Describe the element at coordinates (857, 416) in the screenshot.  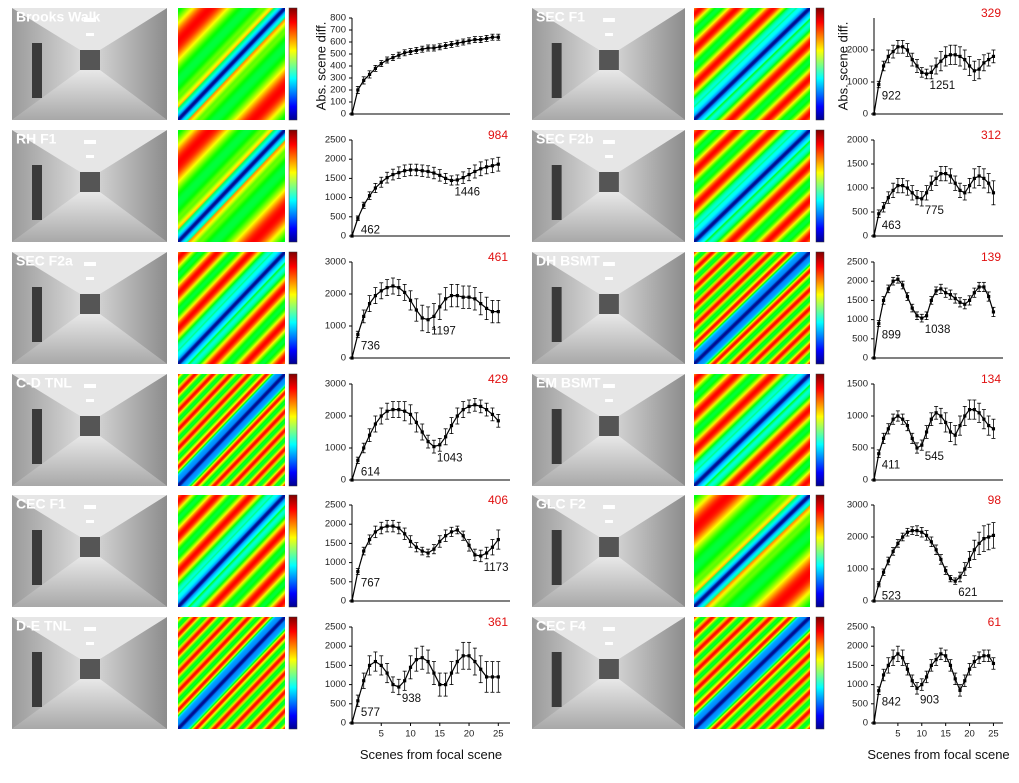
I see `y-tick-label: 1000` at that location.